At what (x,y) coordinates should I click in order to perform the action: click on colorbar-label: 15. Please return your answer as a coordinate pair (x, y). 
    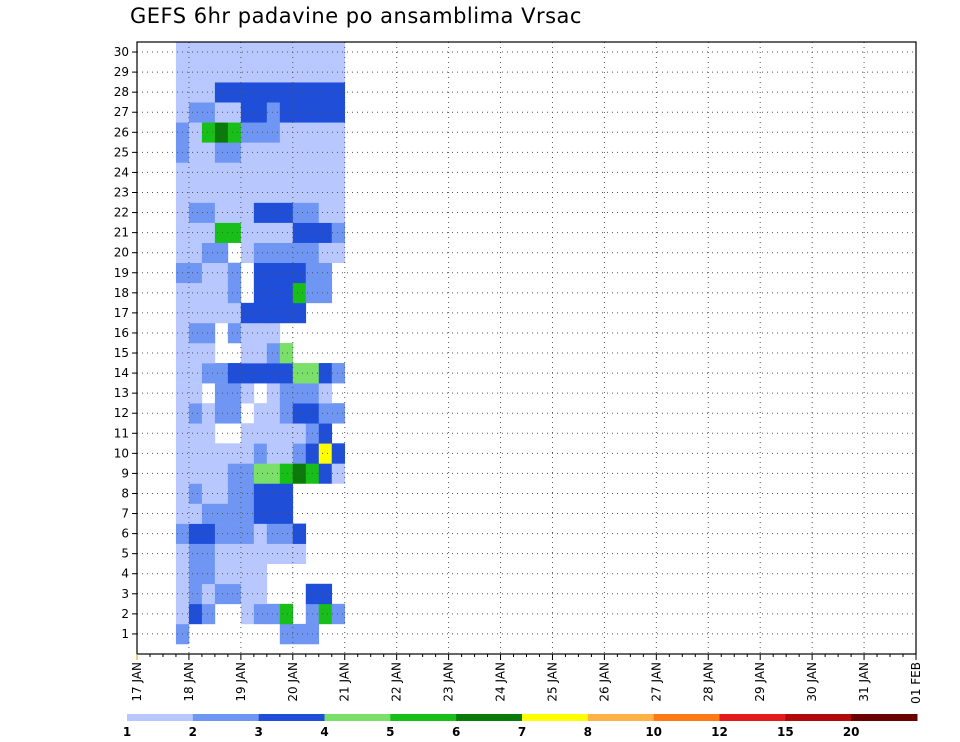
    Looking at the image, I should click on (785, 732).